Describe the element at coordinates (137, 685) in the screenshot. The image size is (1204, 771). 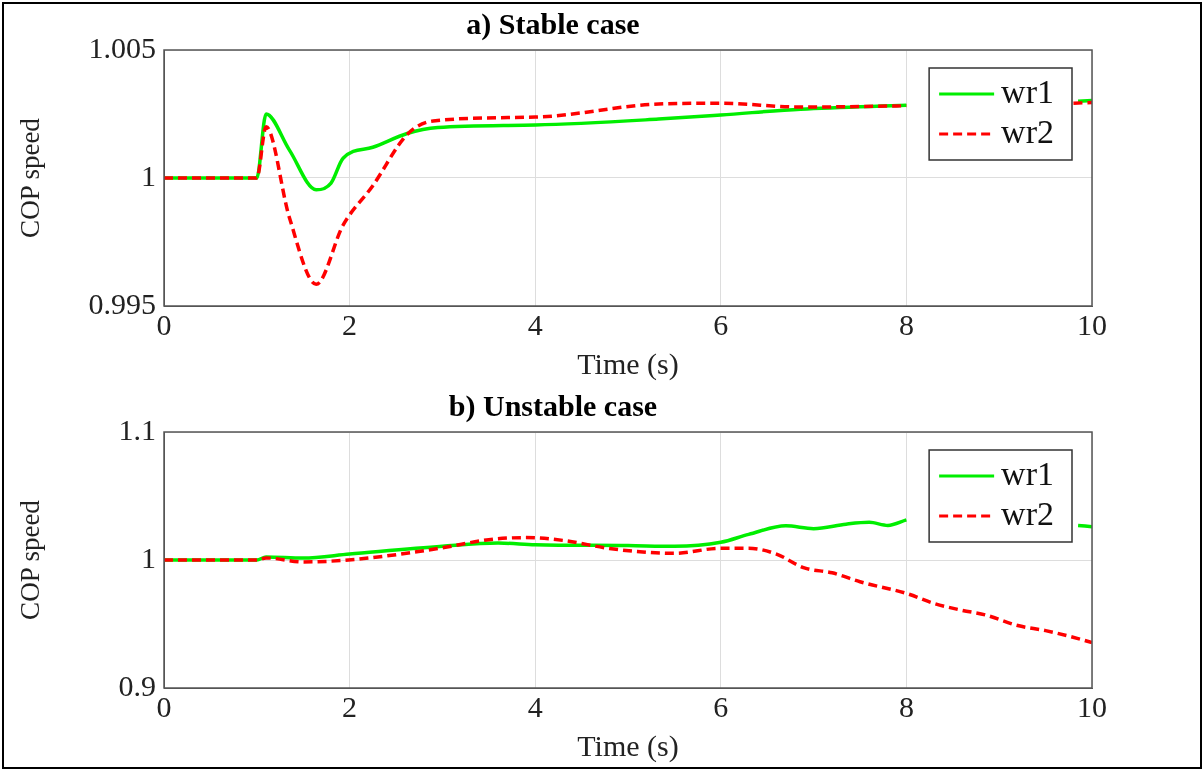
I see `y-tick-label: 0.9` at that location.